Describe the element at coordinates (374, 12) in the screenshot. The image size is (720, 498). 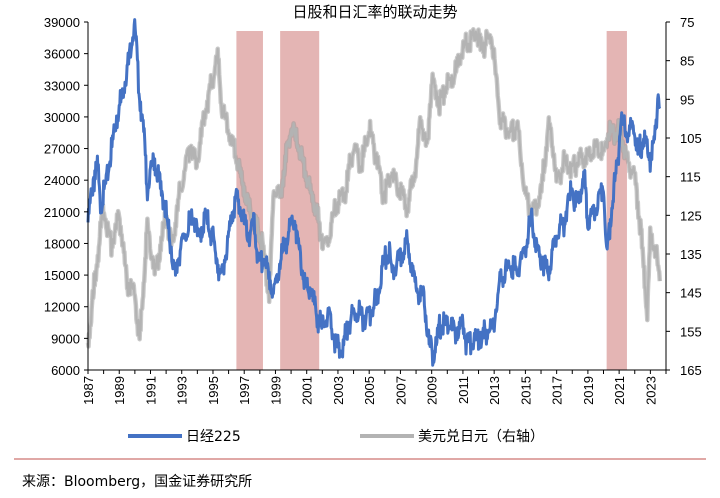
I see `chart-title: 日股和日汇率的联动走势` at that location.